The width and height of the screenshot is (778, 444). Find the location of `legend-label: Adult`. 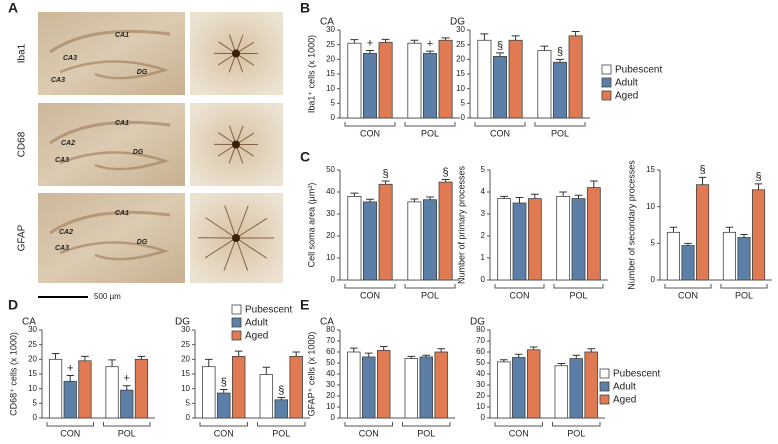

legend-label: Adult is located at coordinates (624, 387).